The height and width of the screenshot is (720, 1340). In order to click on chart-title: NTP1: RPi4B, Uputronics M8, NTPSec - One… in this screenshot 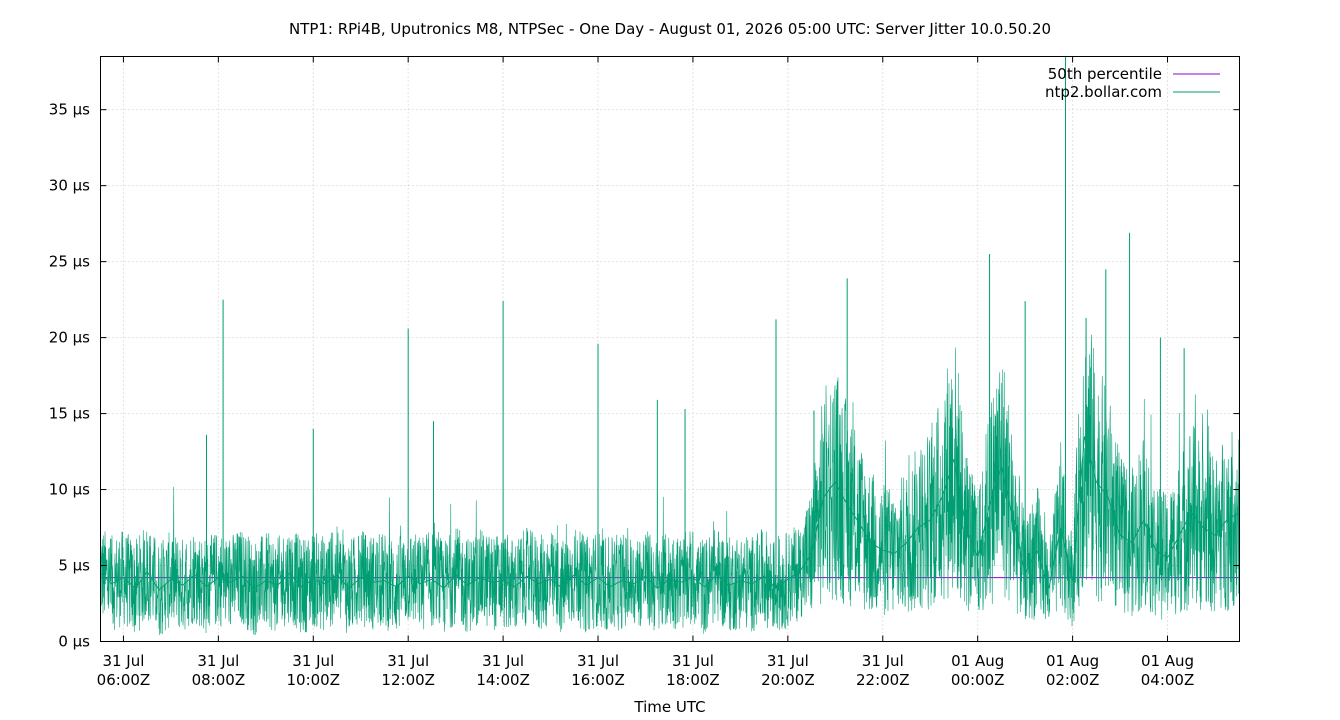, I will do `click(670, 29)`.